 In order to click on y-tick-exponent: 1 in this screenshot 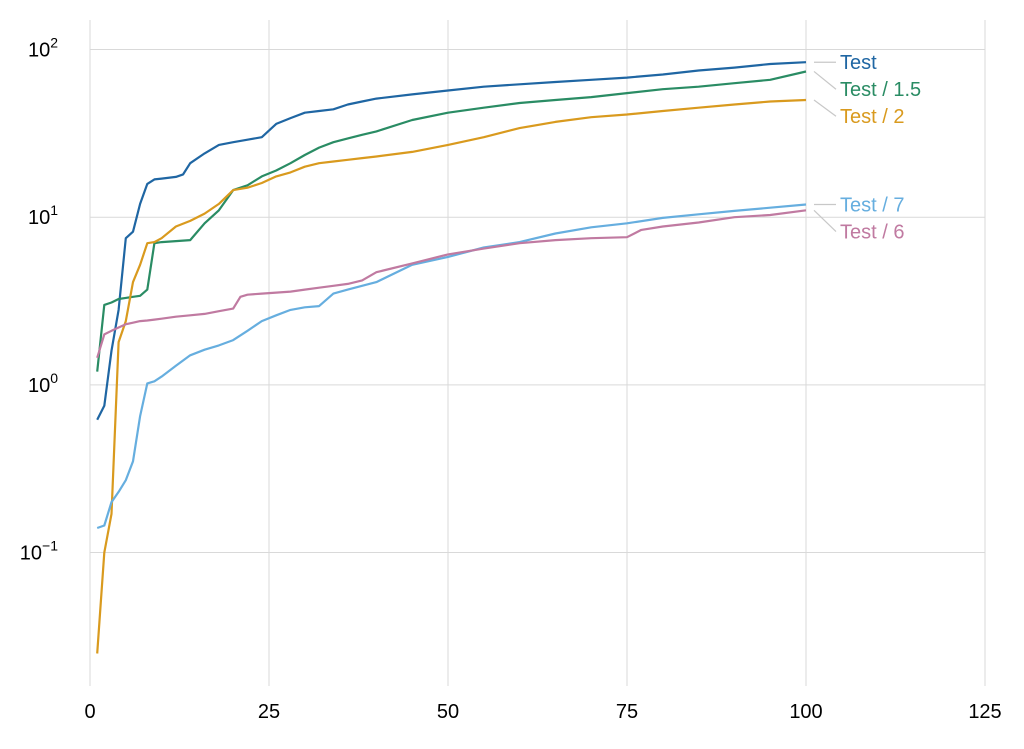, I will do `click(54, 210)`.